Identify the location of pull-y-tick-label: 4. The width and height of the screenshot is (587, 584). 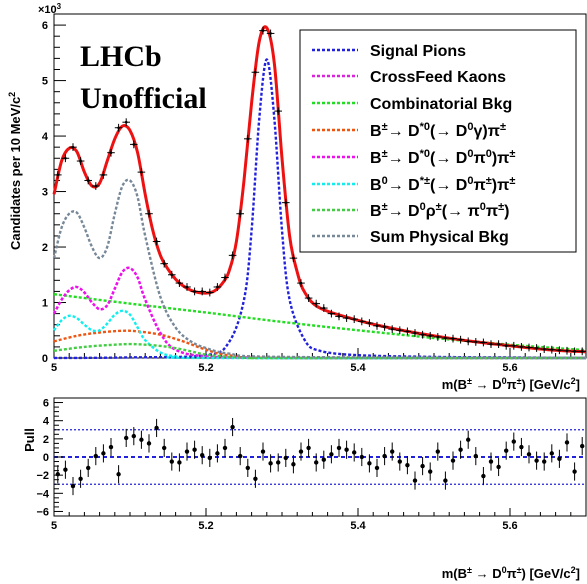
(46, 422).